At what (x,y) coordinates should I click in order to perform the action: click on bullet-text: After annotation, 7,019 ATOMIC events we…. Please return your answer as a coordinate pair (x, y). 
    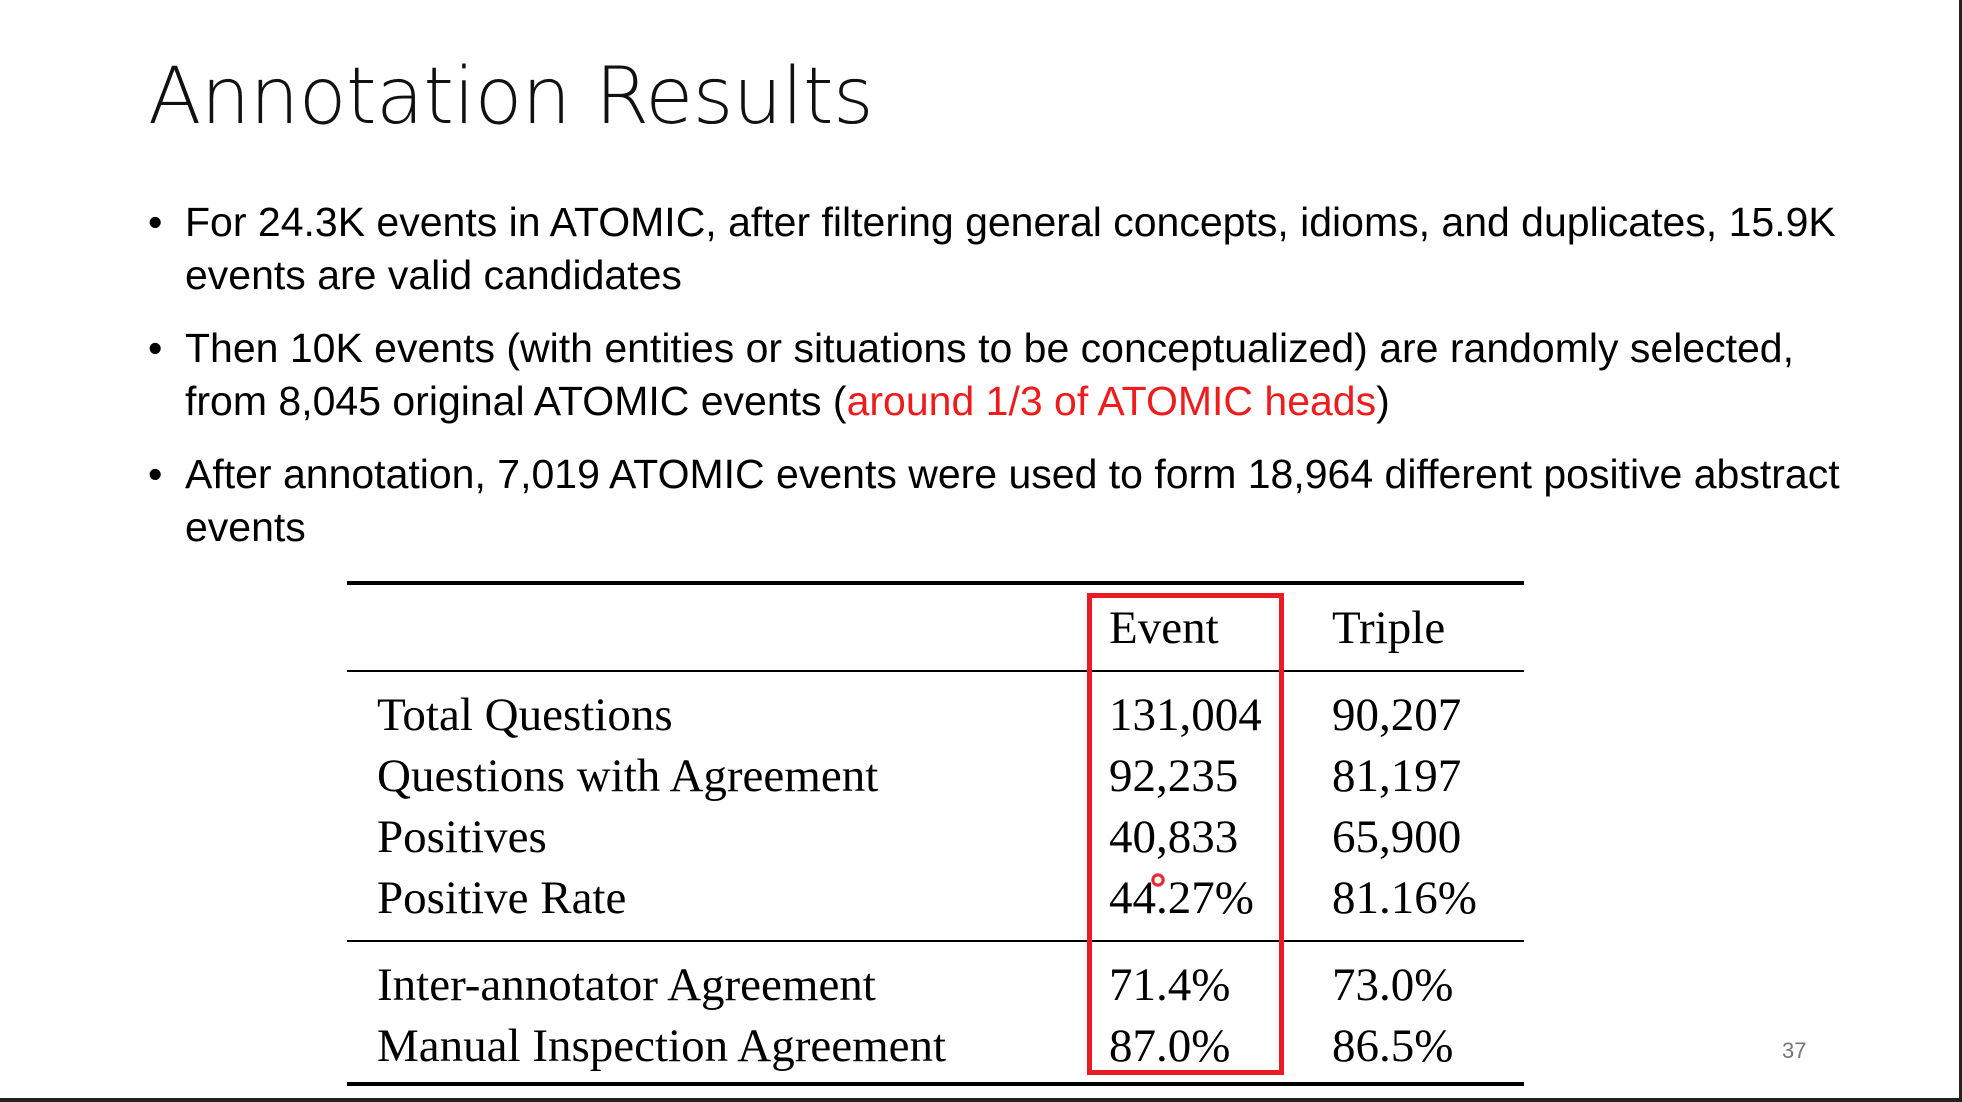
    Looking at the image, I should click on (1012, 500).